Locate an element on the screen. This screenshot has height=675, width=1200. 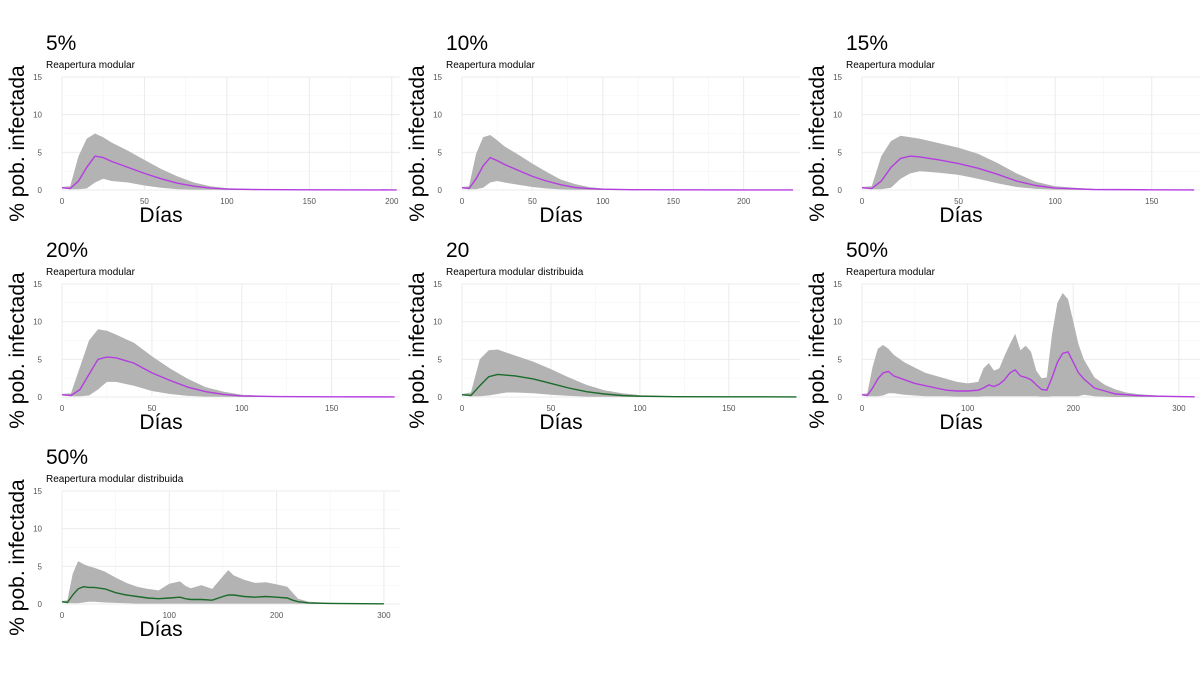
panel-title: 20 is located at coordinates (457, 250).